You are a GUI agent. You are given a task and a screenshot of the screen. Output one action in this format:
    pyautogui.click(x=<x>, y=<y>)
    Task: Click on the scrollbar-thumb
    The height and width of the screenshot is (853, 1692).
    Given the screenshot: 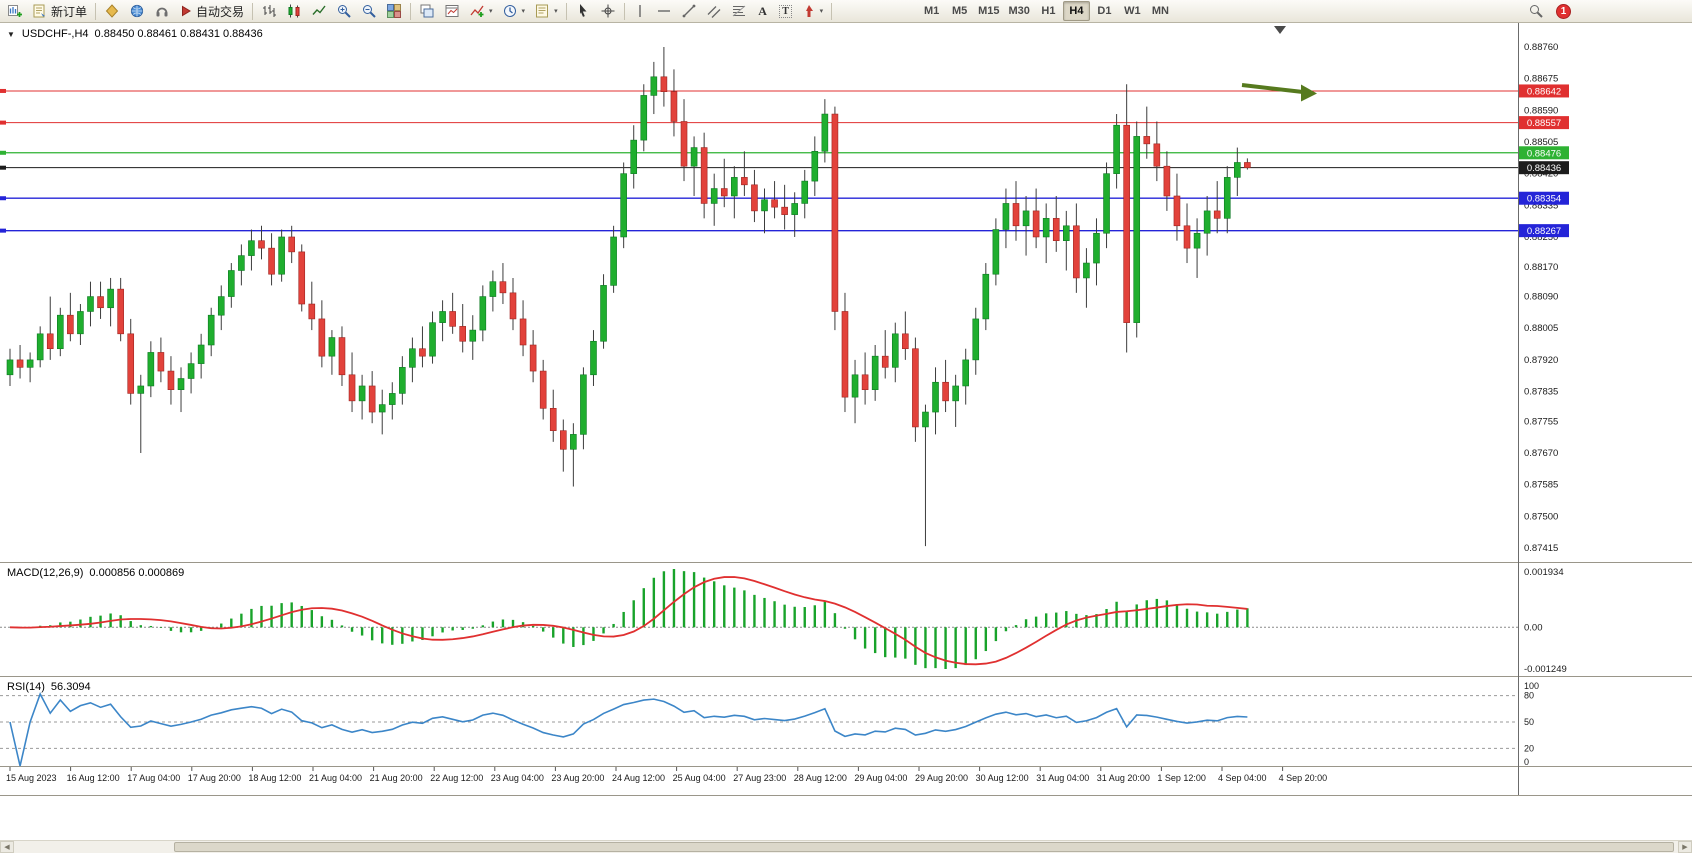 What is the action you would take?
    pyautogui.click(x=924, y=847)
    